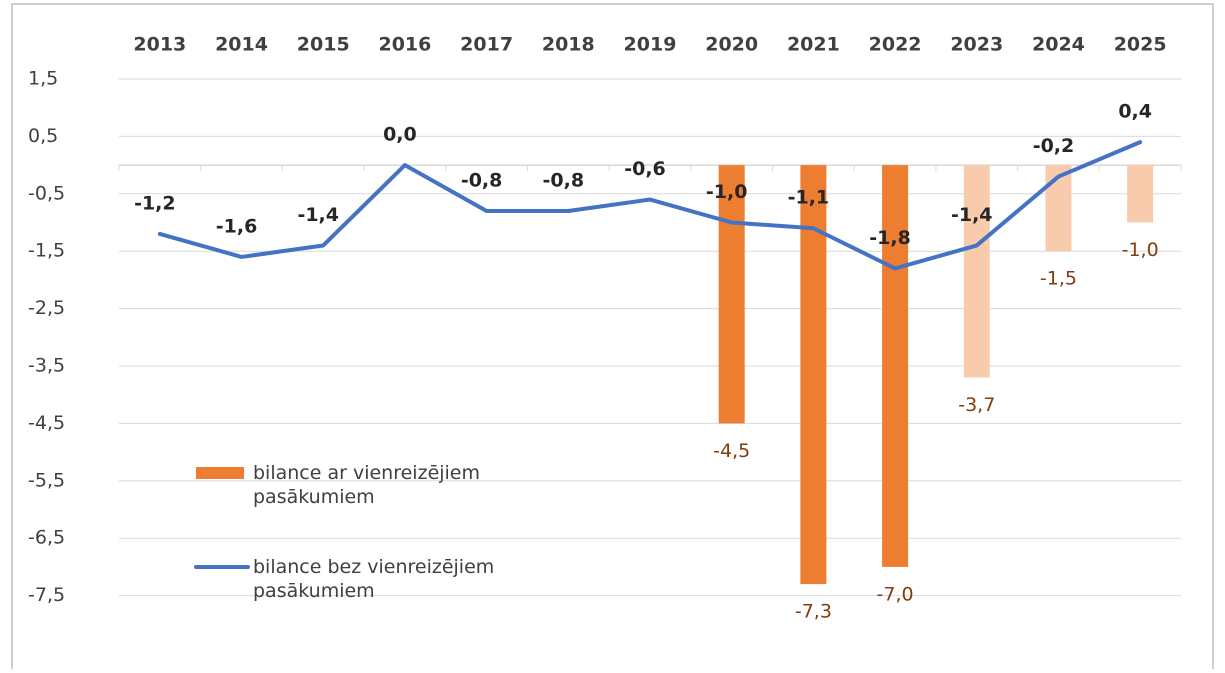 The height and width of the screenshot is (673, 1225). I want to click on x-tick-label: 2018, so click(568, 45).